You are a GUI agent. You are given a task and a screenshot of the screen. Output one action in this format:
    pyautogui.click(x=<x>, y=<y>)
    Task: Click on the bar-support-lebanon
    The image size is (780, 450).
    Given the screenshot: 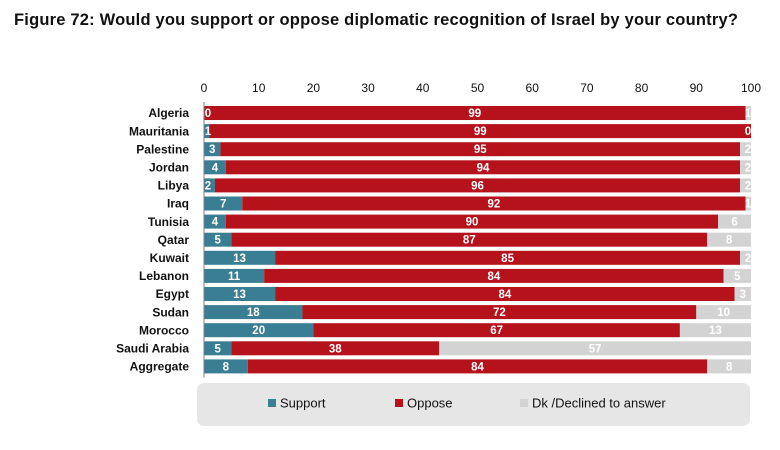 What is the action you would take?
    pyautogui.click(x=234, y=275)
    